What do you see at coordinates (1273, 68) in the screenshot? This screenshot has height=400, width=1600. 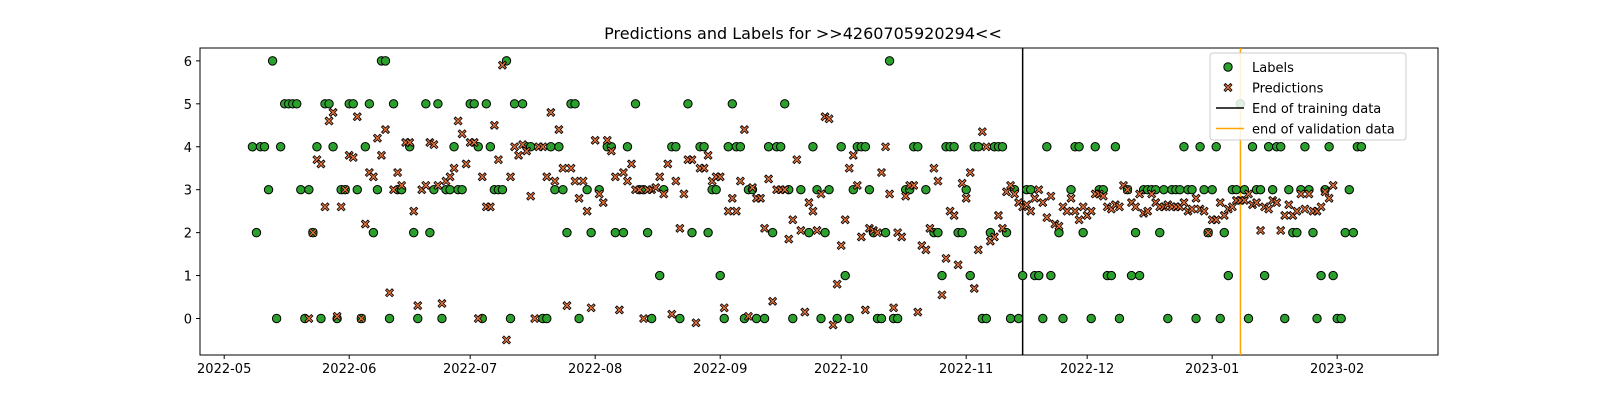 I see `legend-label: Labels` at bounding box center [1273, 68].